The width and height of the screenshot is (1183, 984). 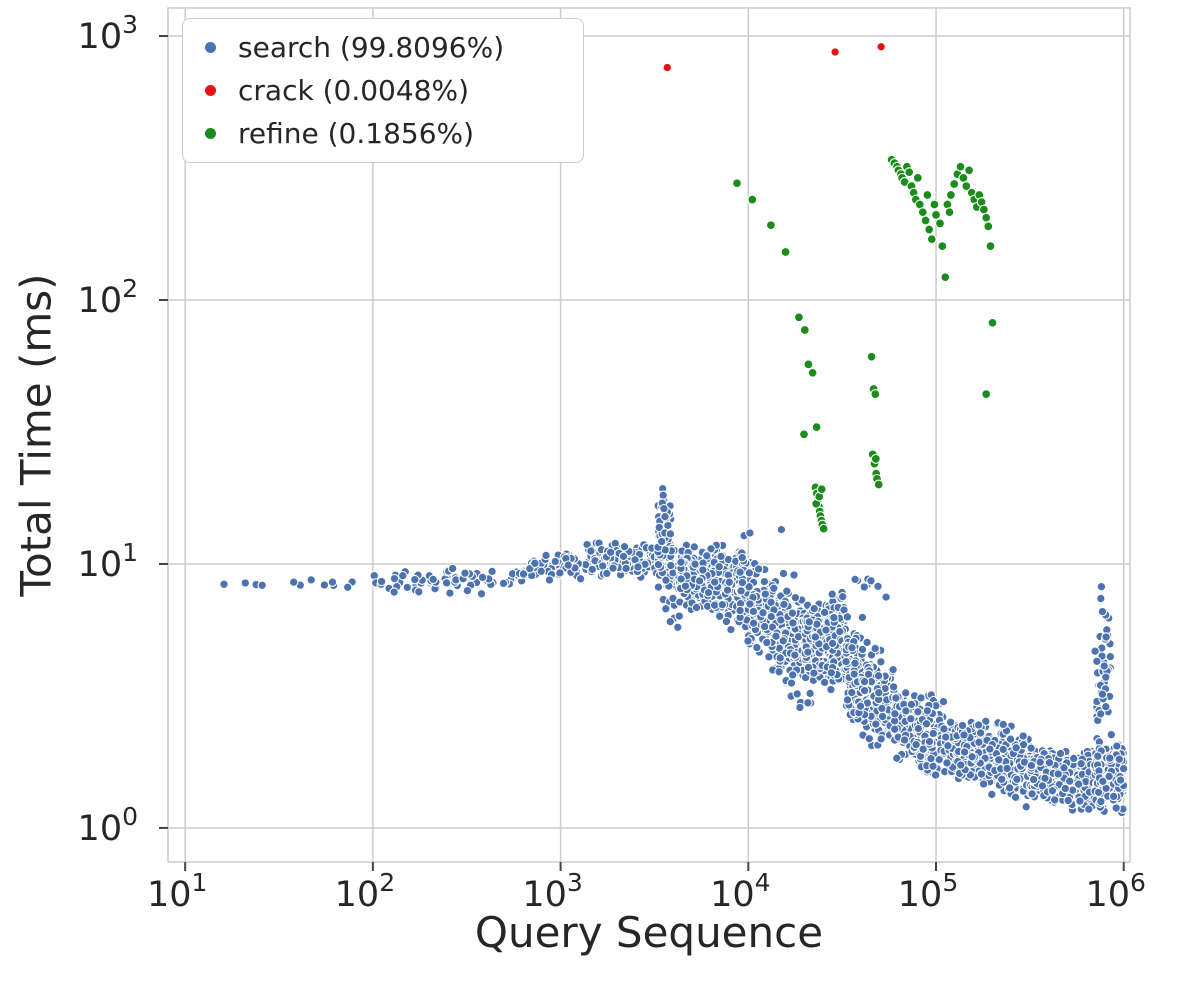 What do you see at coordinates (210, 47) in the screenshot?
I see `legend-marker-search-icon` at bounding box center [210, 47].